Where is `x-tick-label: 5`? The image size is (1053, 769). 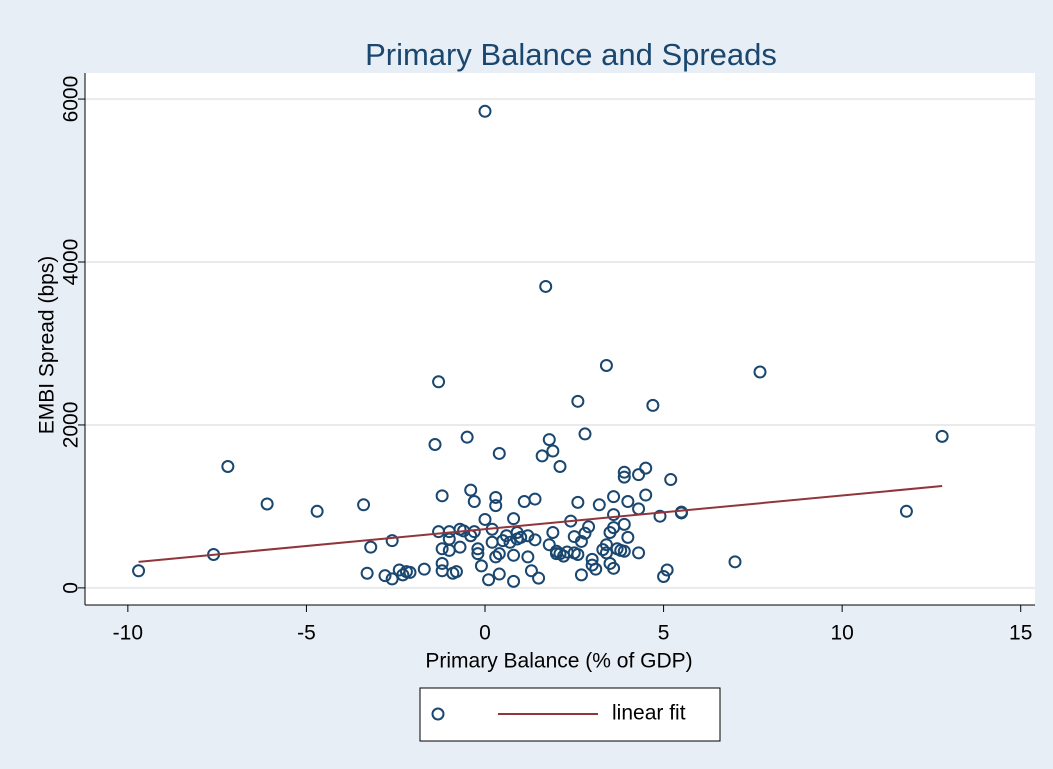 x-tick-label: 5 is located at coordinates (664, 633).